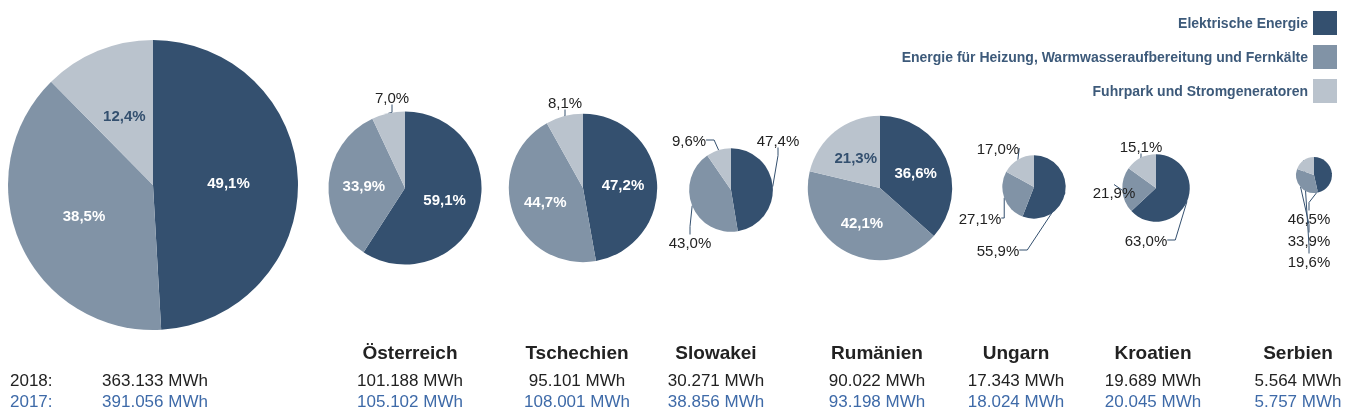 This screenshot has height=415, width=1362. I want to click on text: 20.045 MWh, so click(1153, 402).